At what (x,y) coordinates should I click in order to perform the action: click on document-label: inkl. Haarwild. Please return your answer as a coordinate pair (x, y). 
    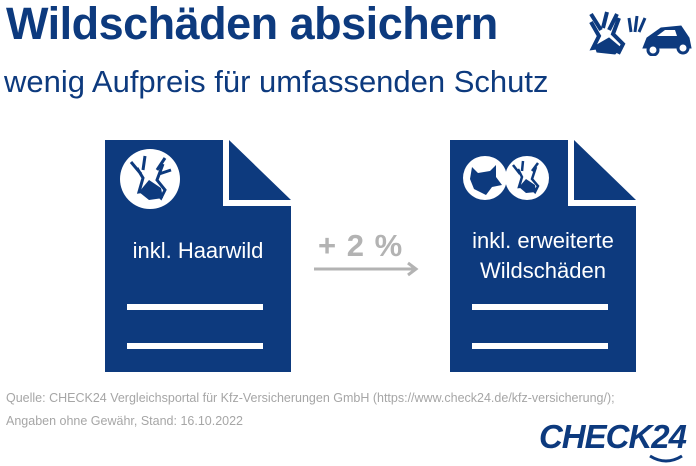
    Looking at the image, I should click on (198, 250).